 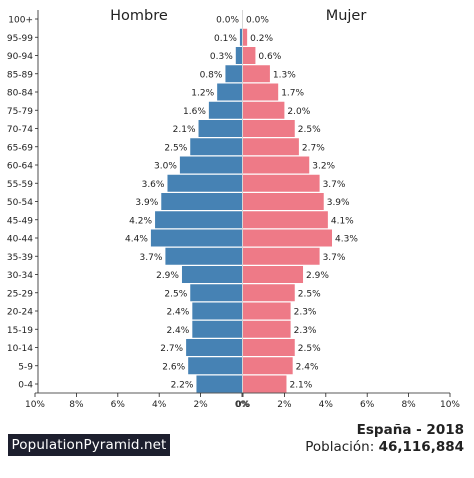 I want to click on data-label-male: 0.1%, so click(x=225, y=39).